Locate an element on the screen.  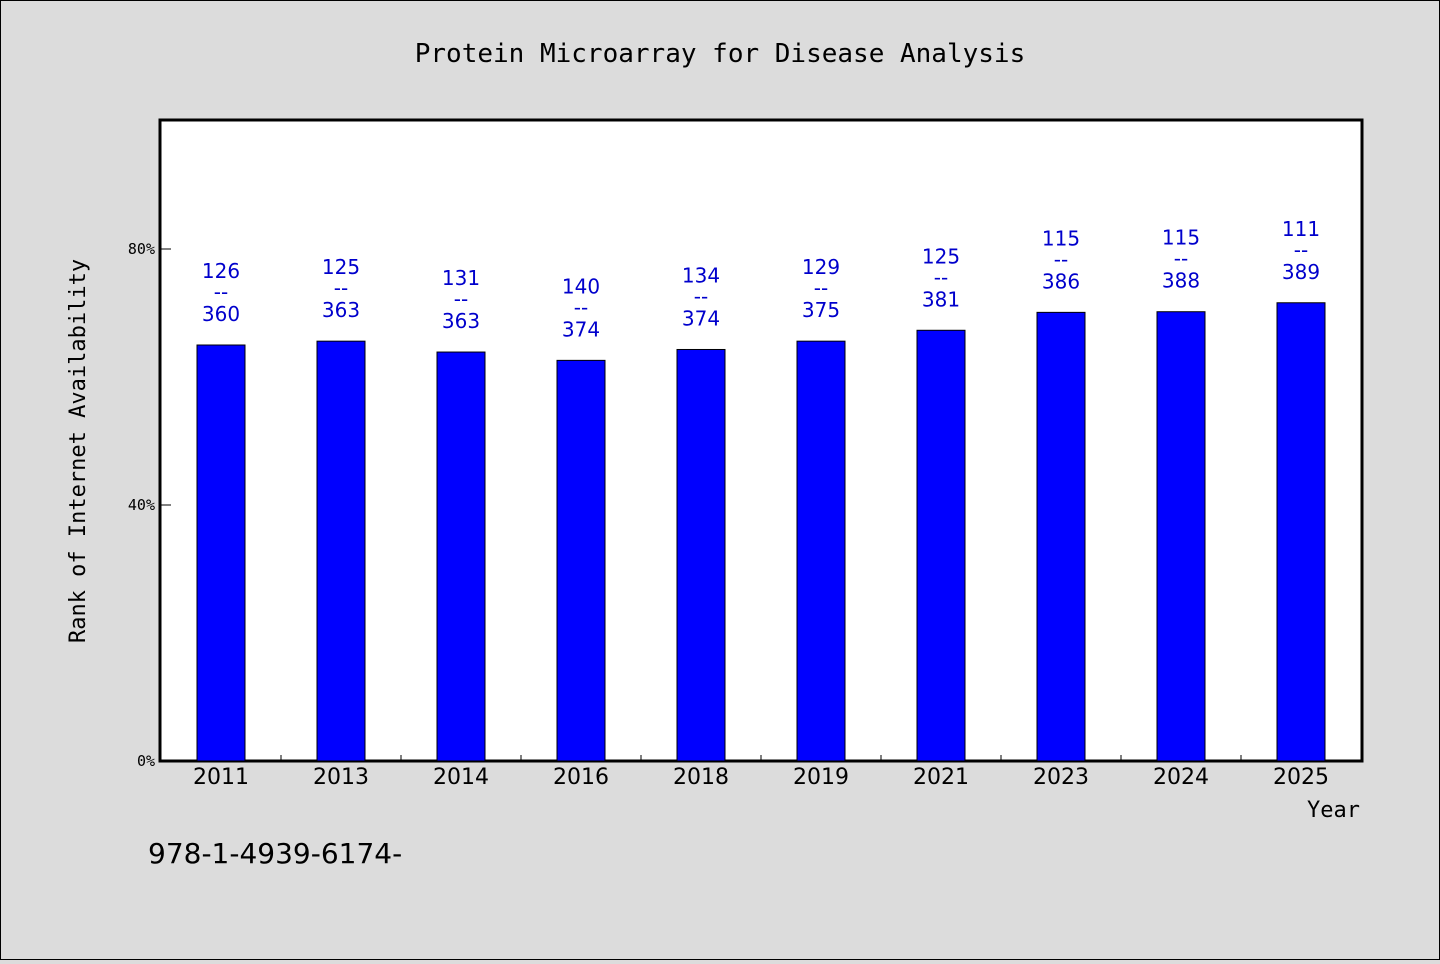
data-label-top: 129 is located at coordinates (821, 267).